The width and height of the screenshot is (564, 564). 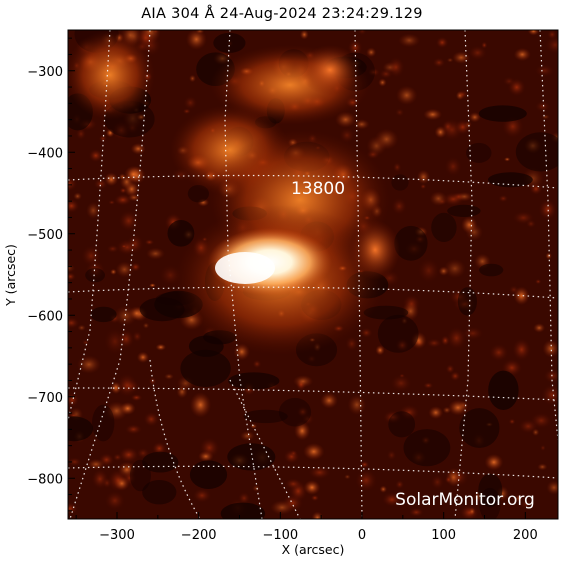 I want to click on x-tick-label: −300, so click(x=117, y=535).